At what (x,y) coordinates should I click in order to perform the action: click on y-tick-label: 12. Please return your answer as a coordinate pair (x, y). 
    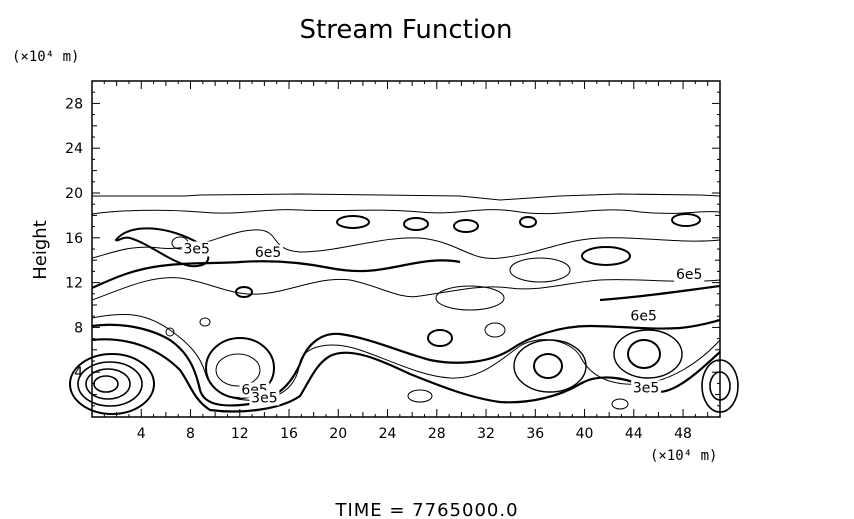
    Looking at the image, I should click on (74, 284).